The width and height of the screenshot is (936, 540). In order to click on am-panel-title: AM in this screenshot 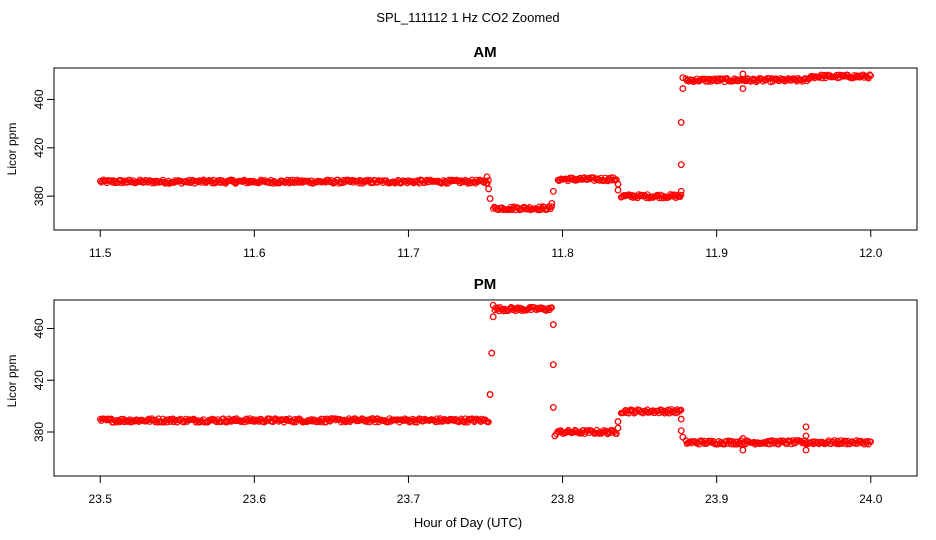, I will do `click(484, 52)`.